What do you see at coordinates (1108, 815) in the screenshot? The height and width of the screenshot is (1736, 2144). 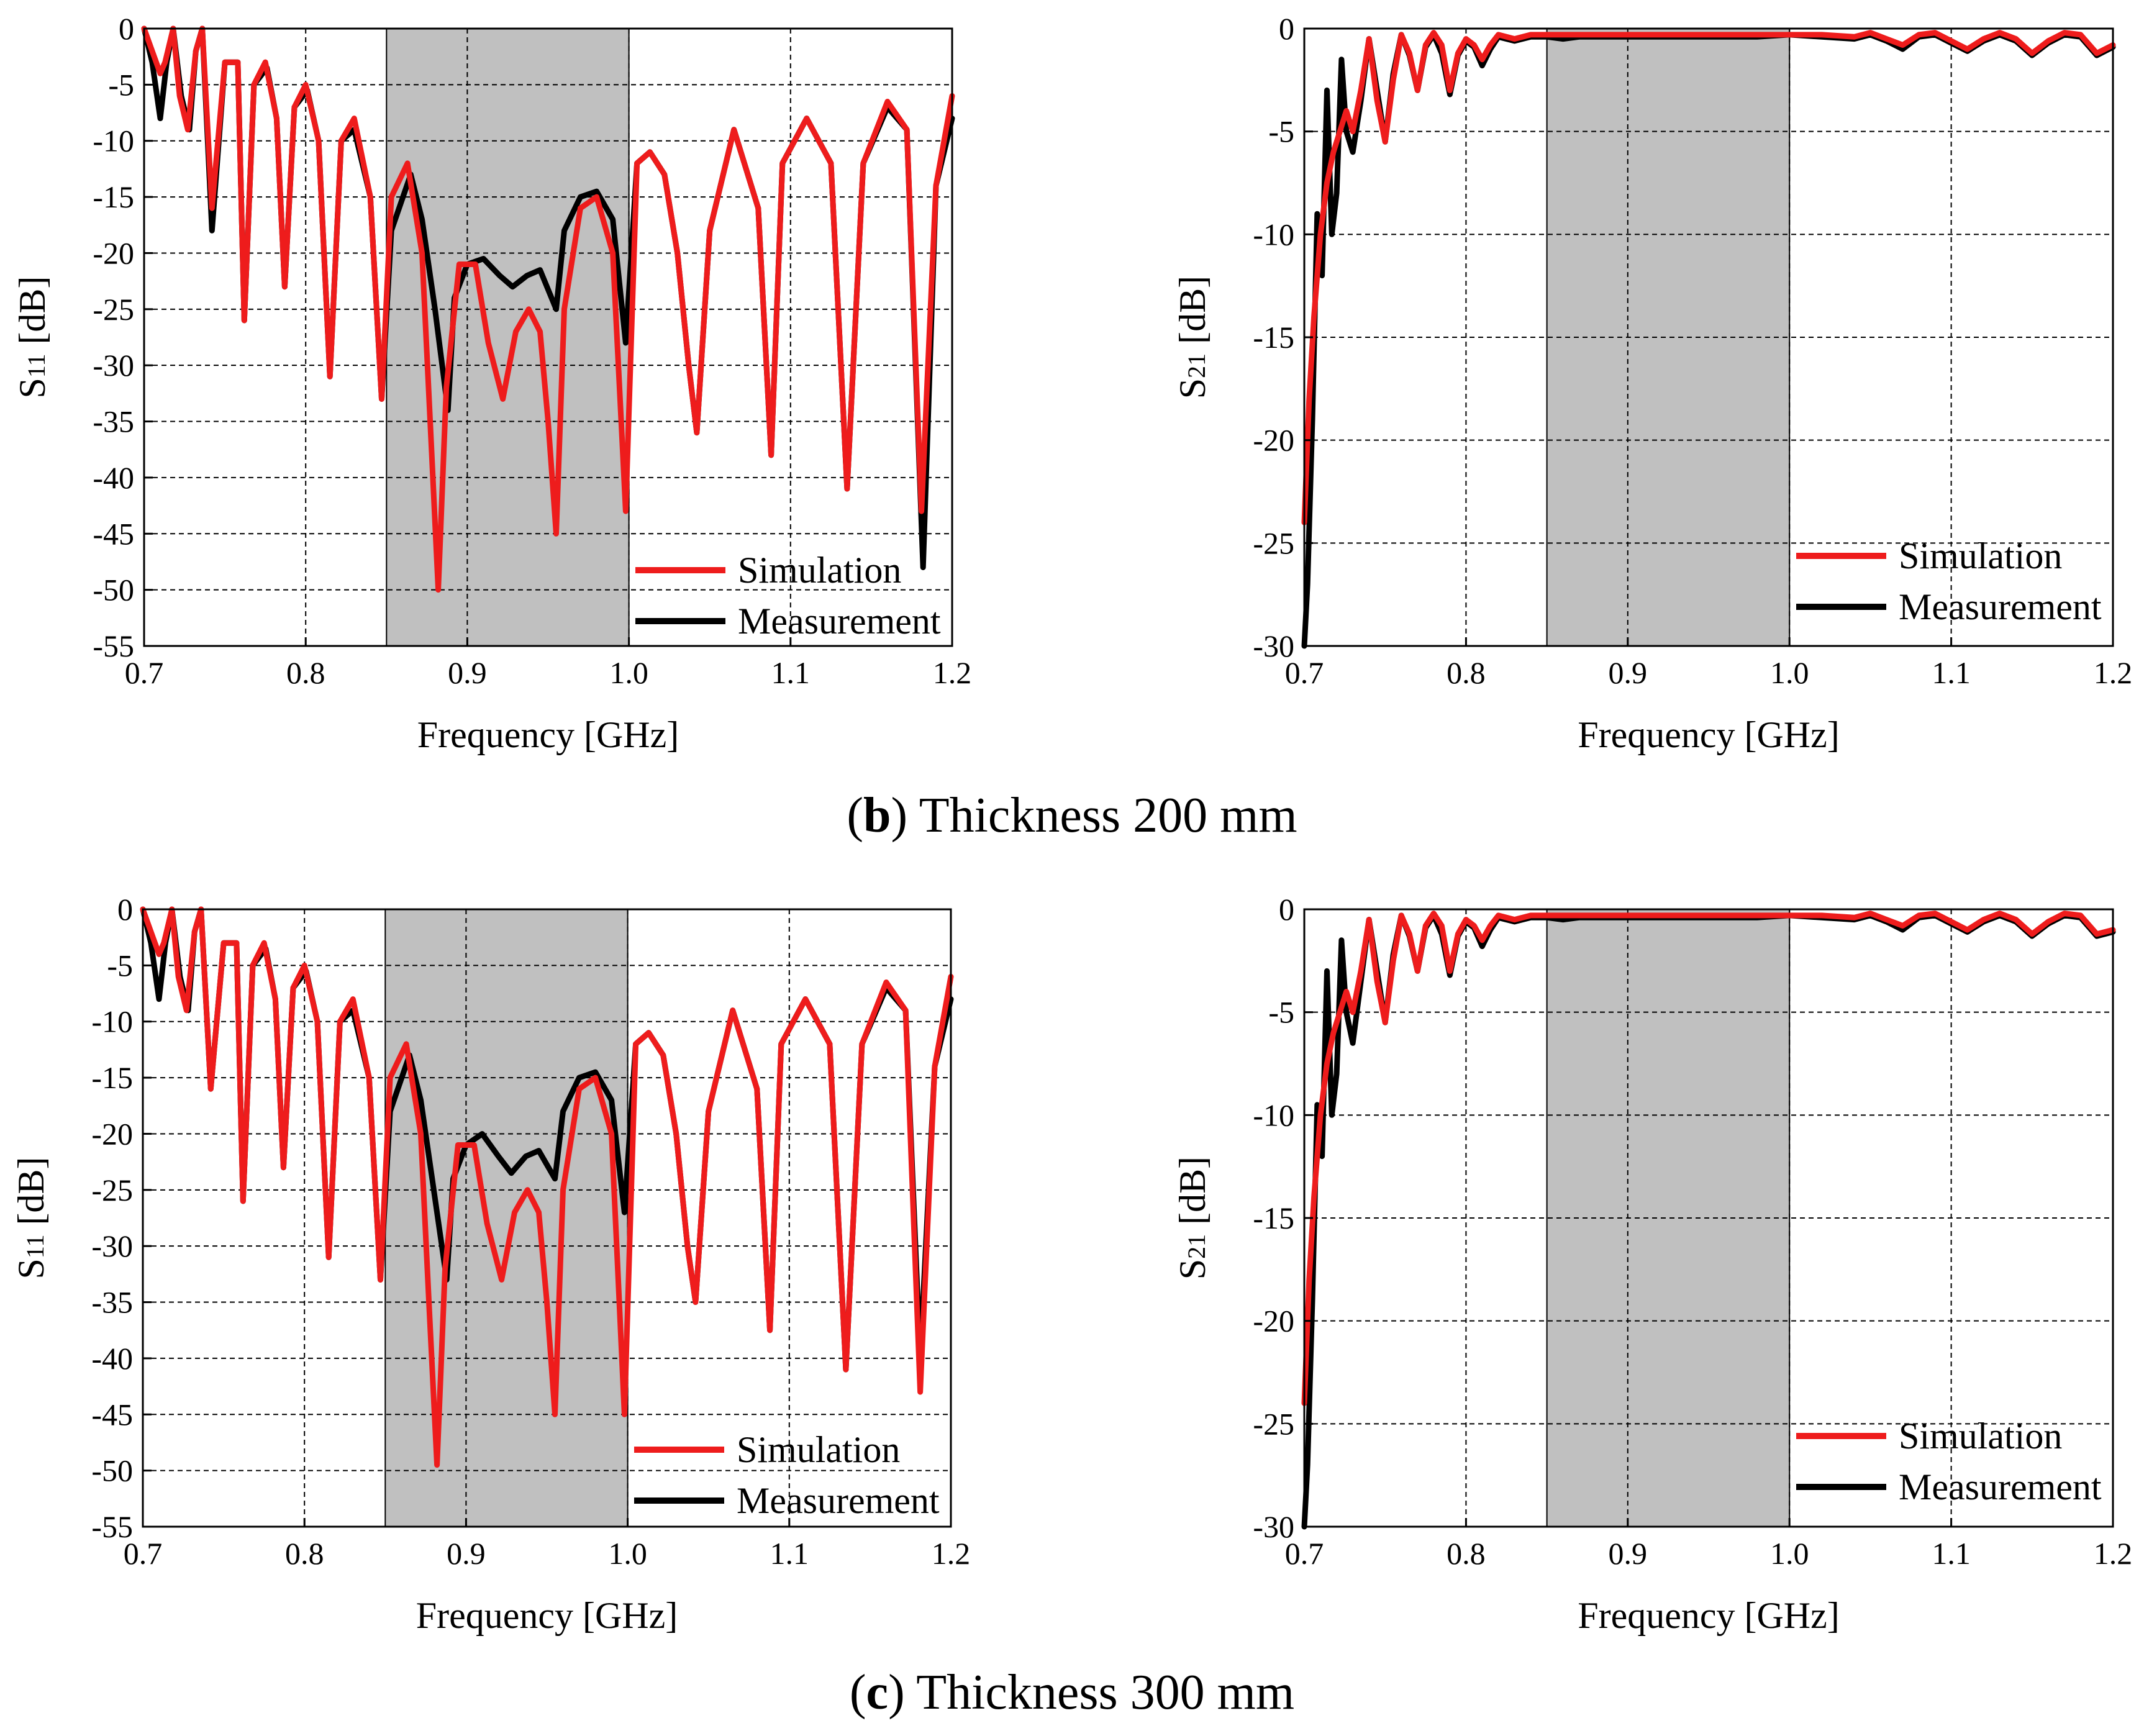 I see `caption-b-text: Thickness 200 mm` at bounding box center [1108, 815].